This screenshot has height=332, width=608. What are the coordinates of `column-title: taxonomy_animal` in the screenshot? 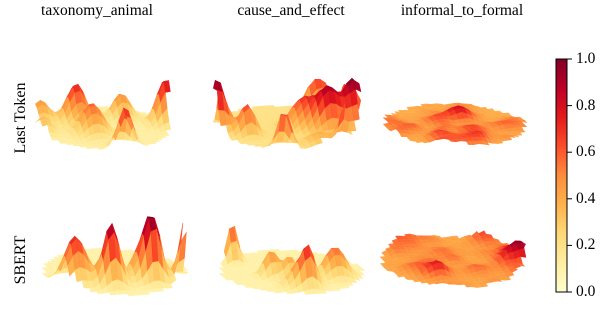 It's located at (97, 10).